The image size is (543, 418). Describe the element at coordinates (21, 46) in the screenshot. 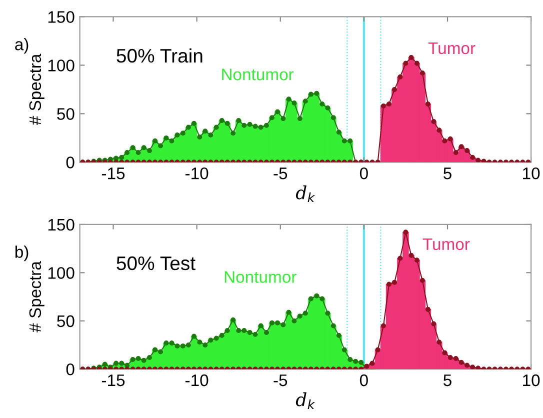

I see `text: a)` at that location.